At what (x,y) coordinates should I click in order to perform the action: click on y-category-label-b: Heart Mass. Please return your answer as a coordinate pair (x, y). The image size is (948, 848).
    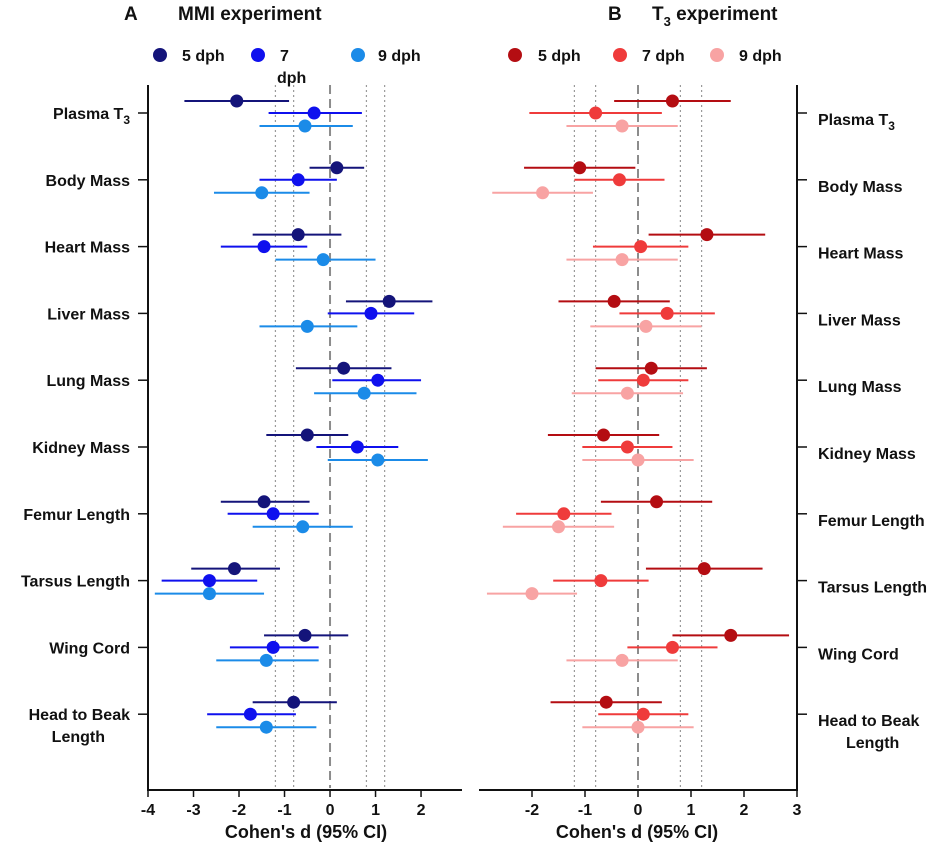
    Looking at the image, I should click on (860, 254).